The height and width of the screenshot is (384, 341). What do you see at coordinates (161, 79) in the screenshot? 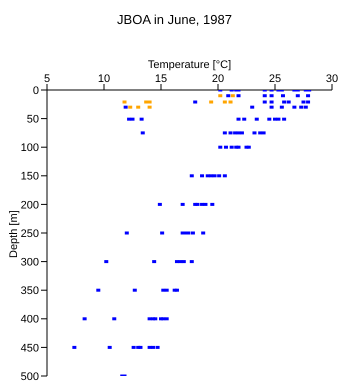
I see `x-tick-label: 15` at bounding box center [161, 79].